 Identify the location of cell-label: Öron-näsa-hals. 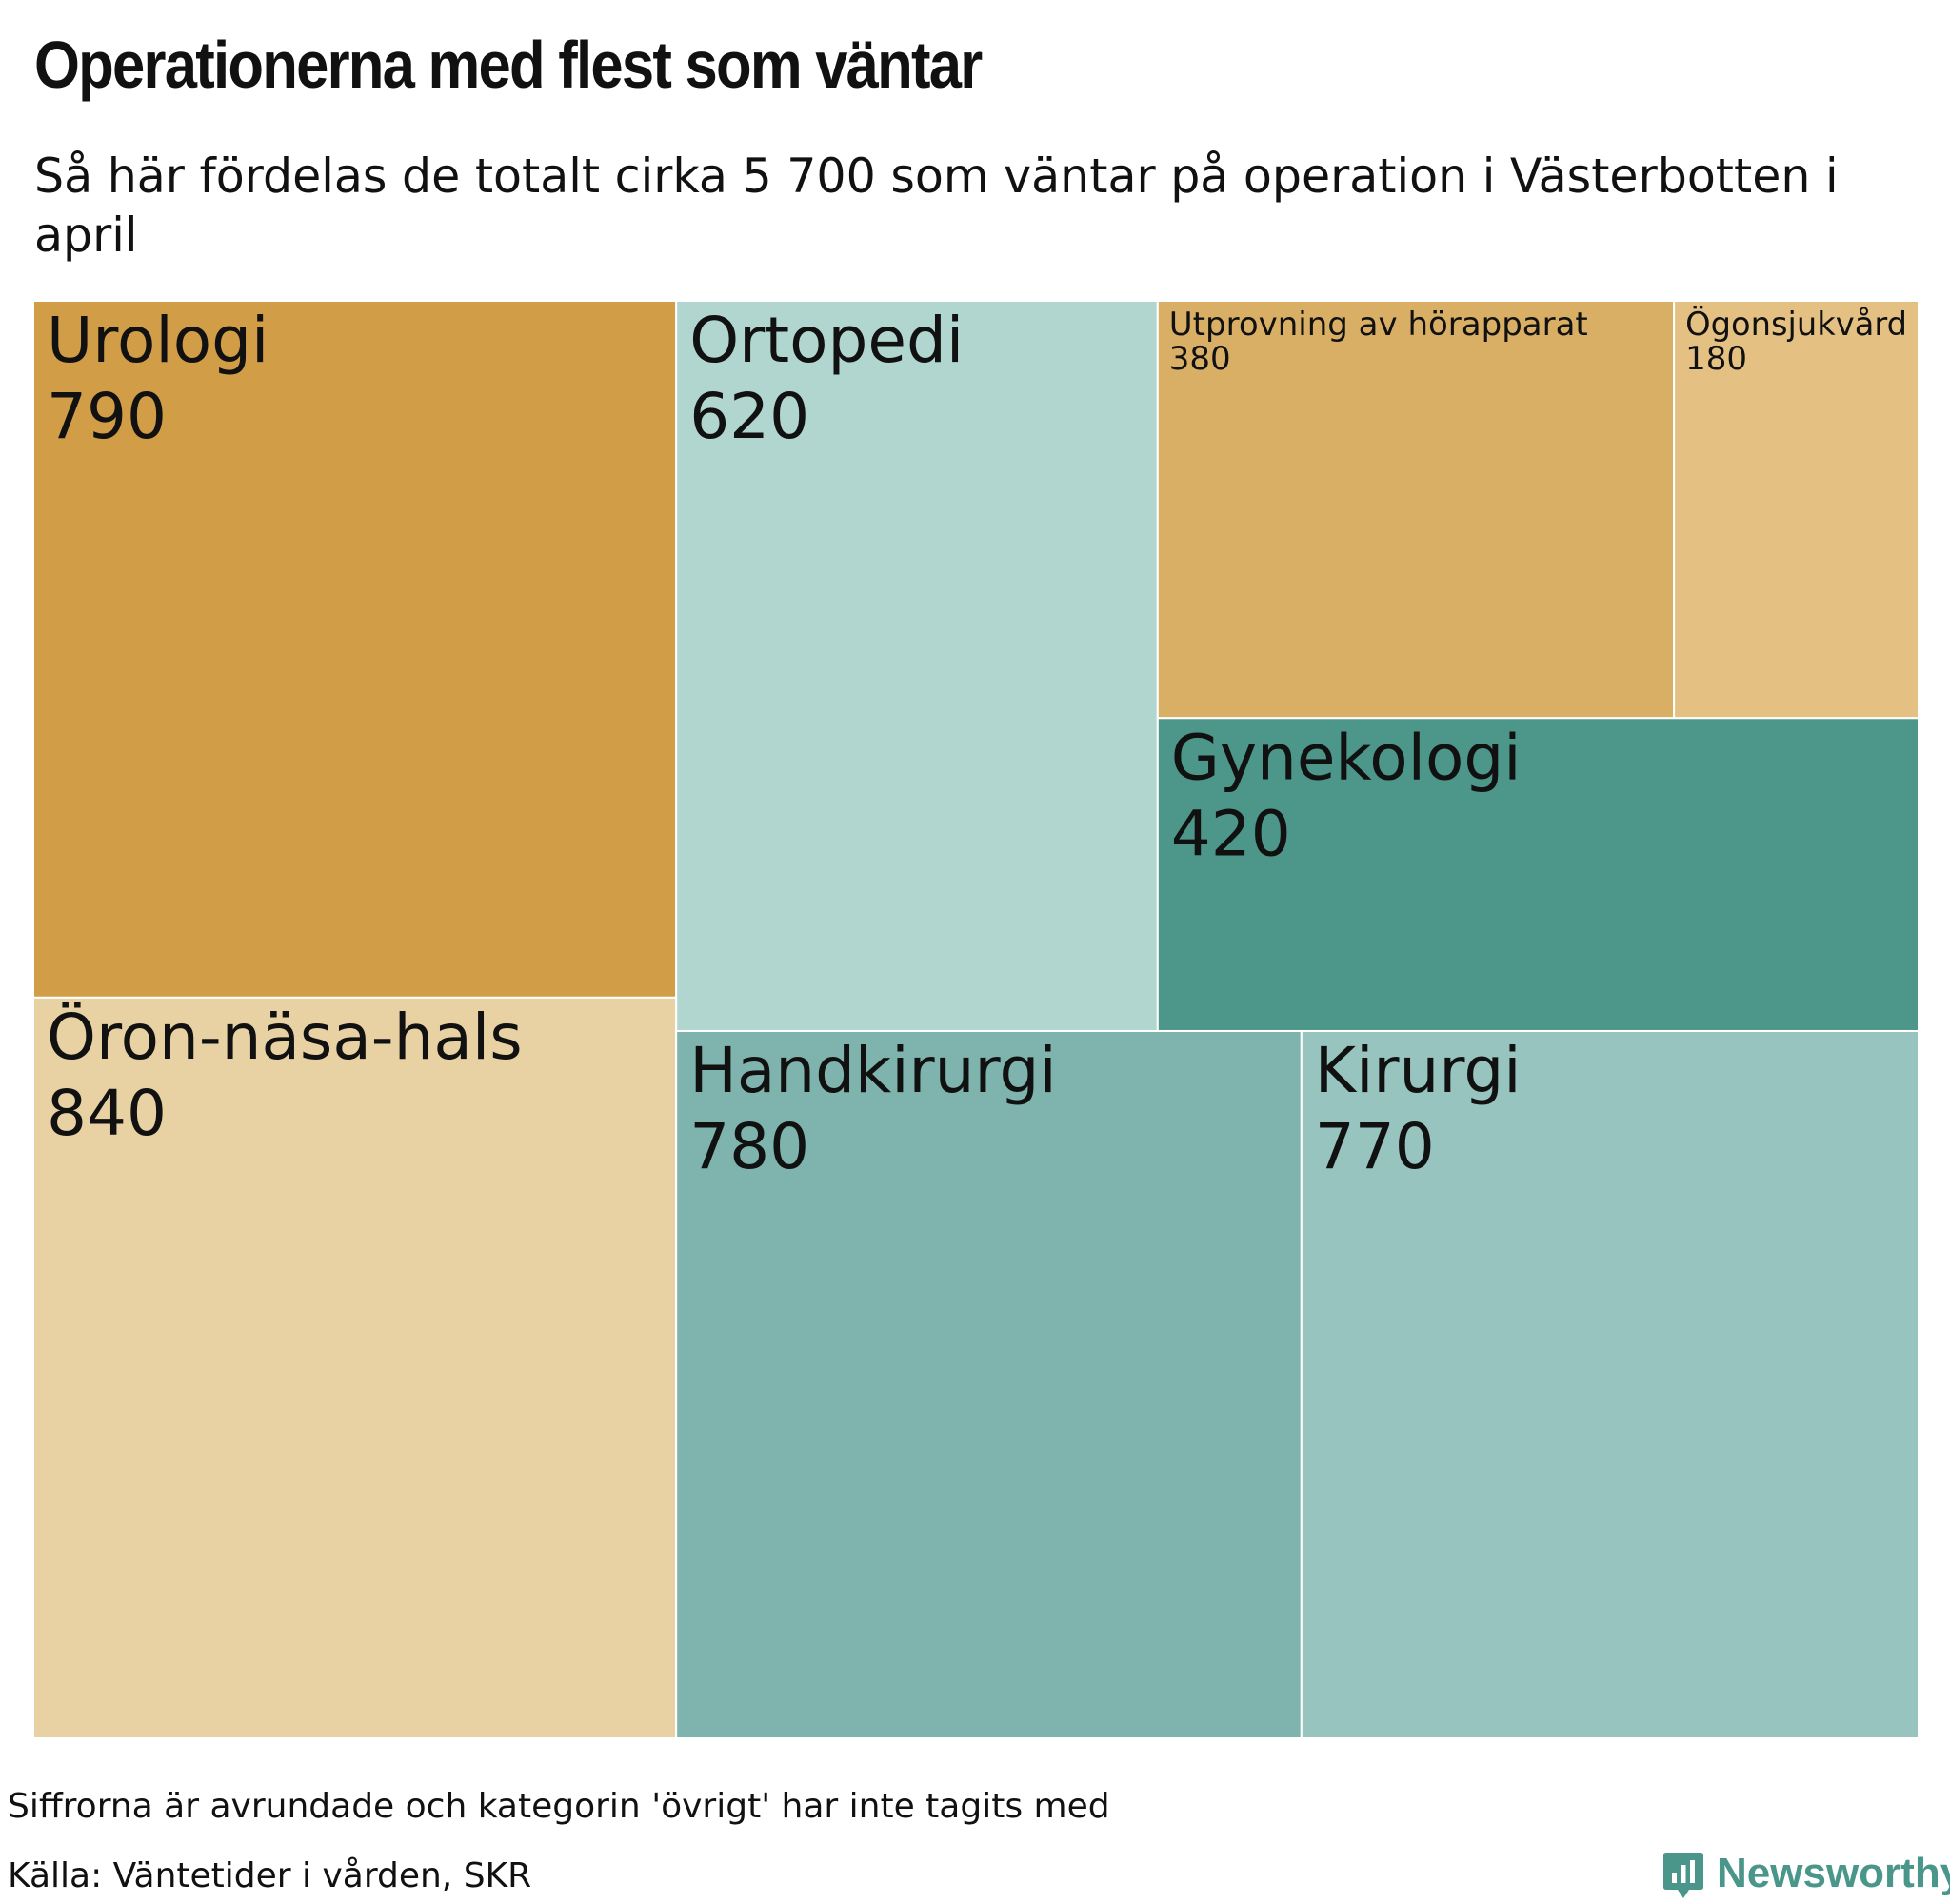
(285, 1037).